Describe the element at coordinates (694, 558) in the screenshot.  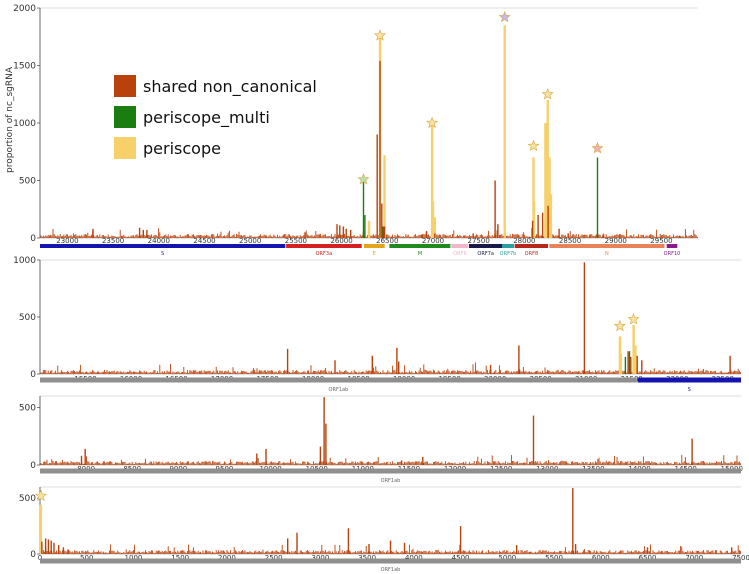
I see `x-tick-label: 7000` at that location.